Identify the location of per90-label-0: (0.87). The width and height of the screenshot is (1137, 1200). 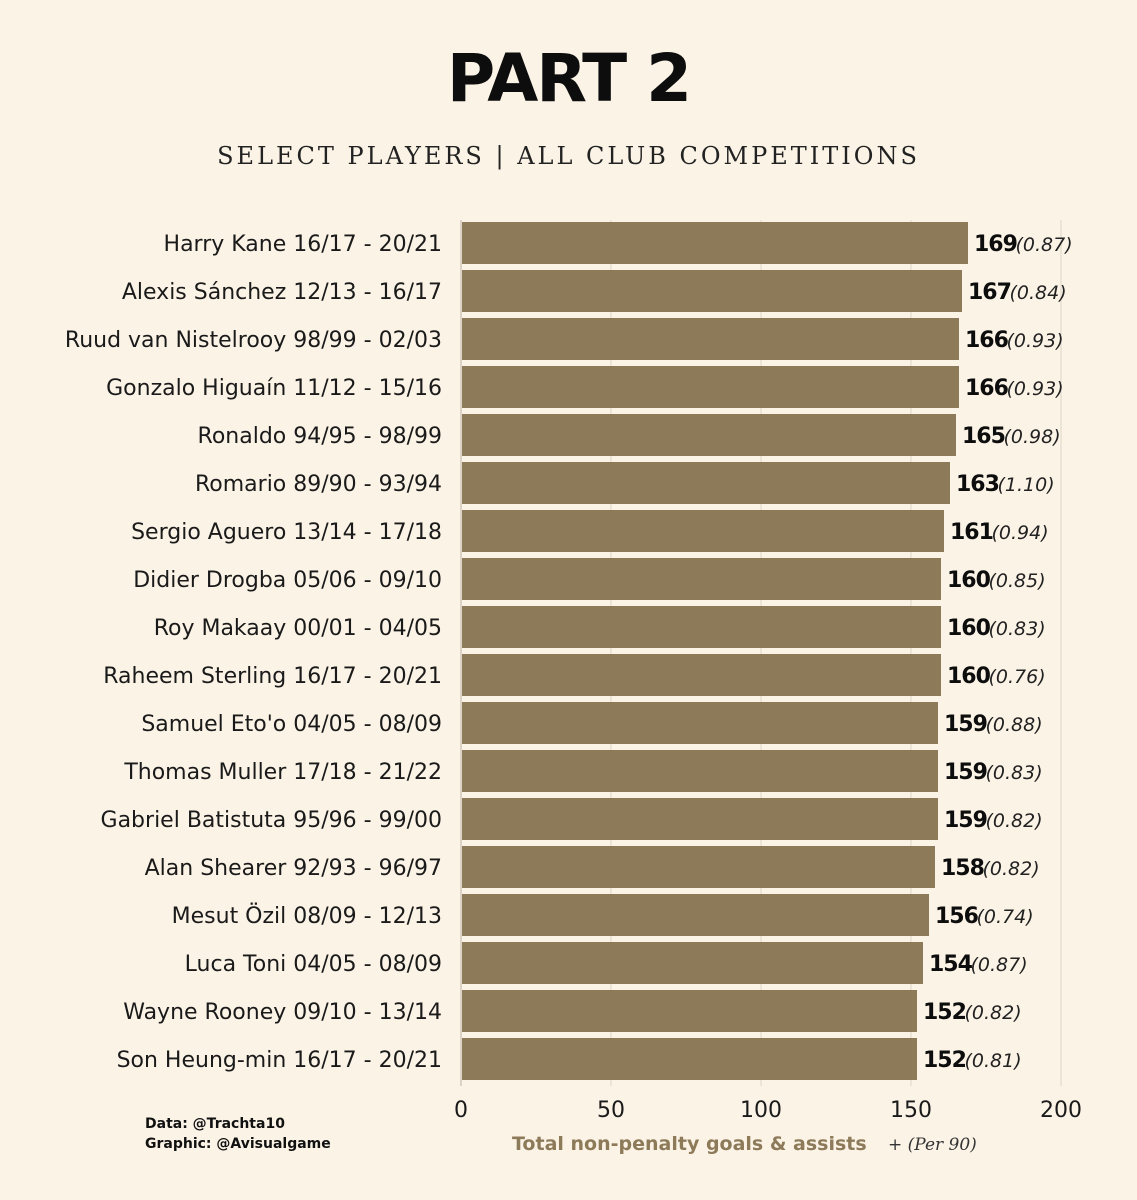
(1044, 245).